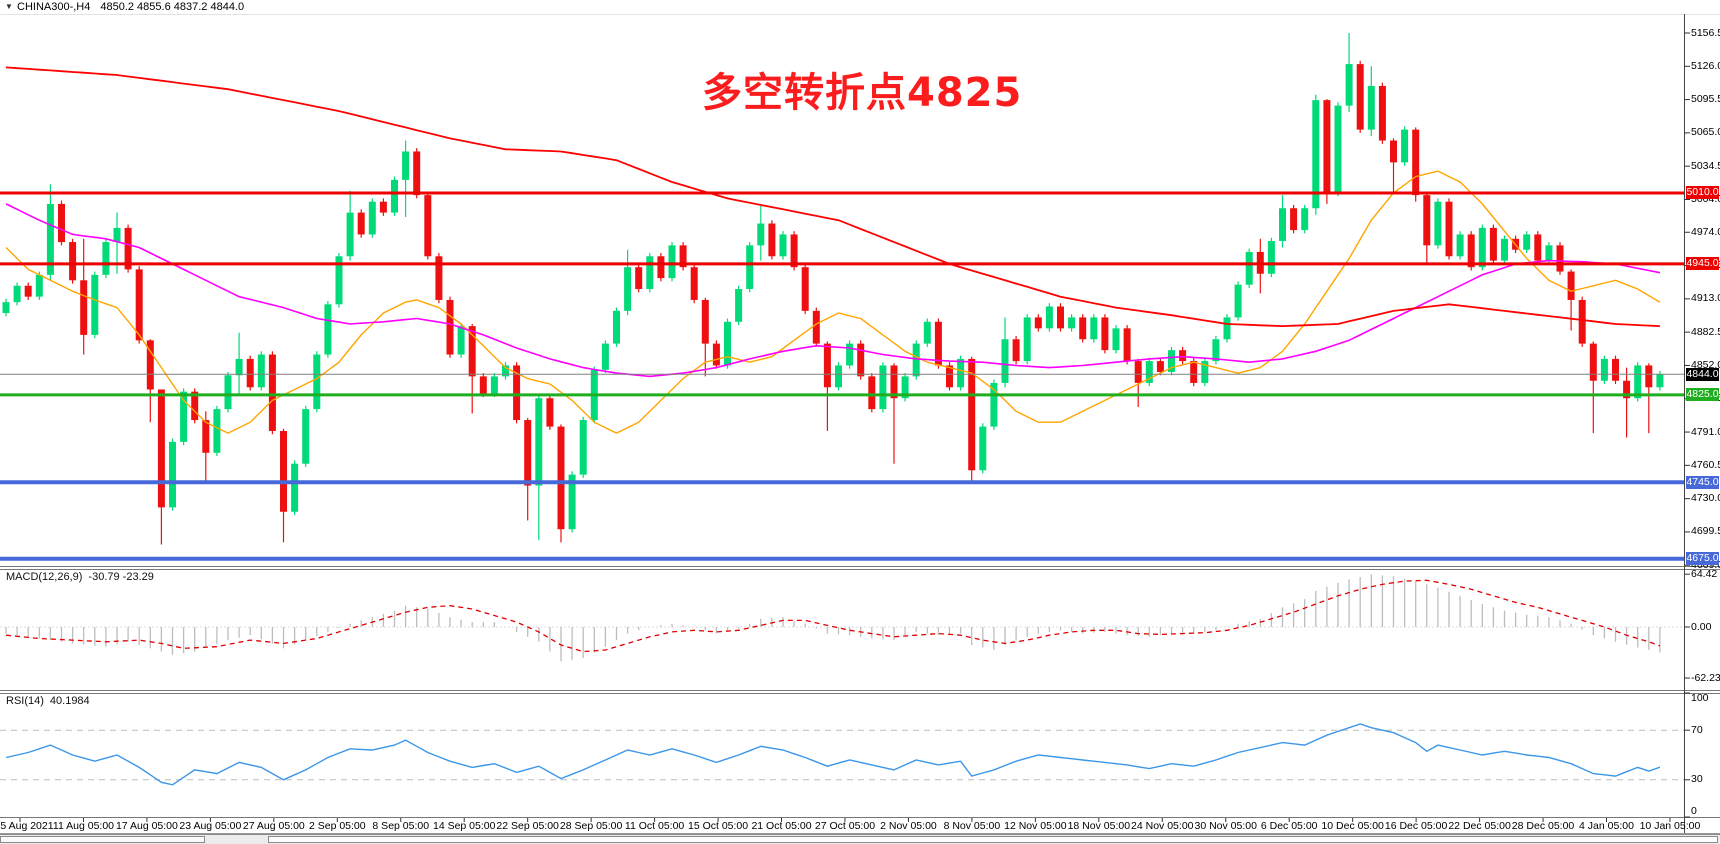 The height and width of the screenshot is (844, 1720). Describe the element at coordinates (1704, 573) in the screenshot. I see `macd-tick-label: 64.42` at that location.